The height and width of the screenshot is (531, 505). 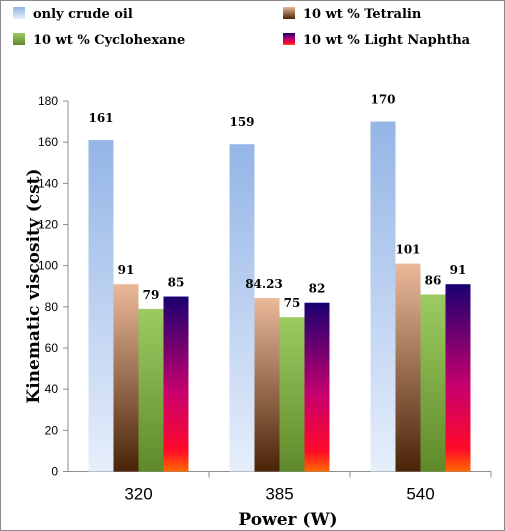 What do you see at coordinates (317, 289) in the screenshot?
I see `data-label-10-wt-light-naphtha-385: 82` at bounding box center [317, 289].